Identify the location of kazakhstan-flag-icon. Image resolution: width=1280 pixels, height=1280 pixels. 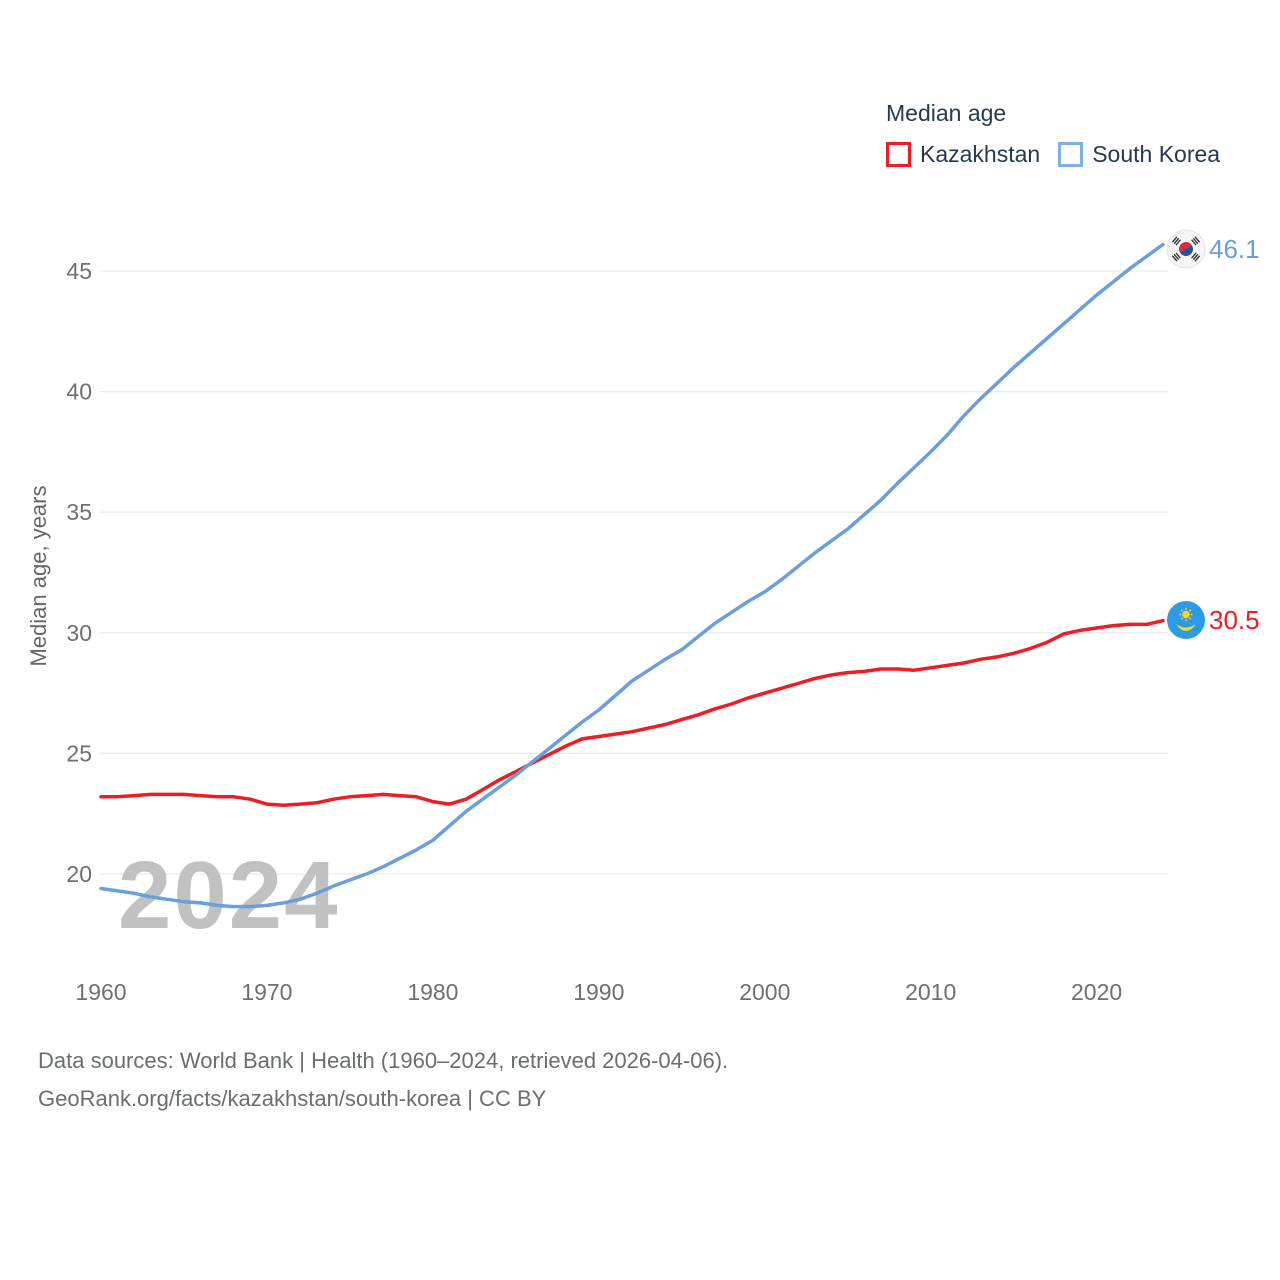
(1186, 620).